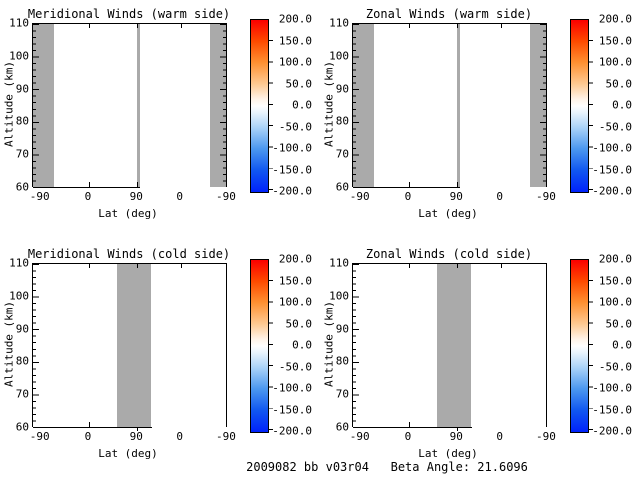 The image size is (640, 480). I want to click on panel-title: Meridional Winds (cold side), so click(129, 254).